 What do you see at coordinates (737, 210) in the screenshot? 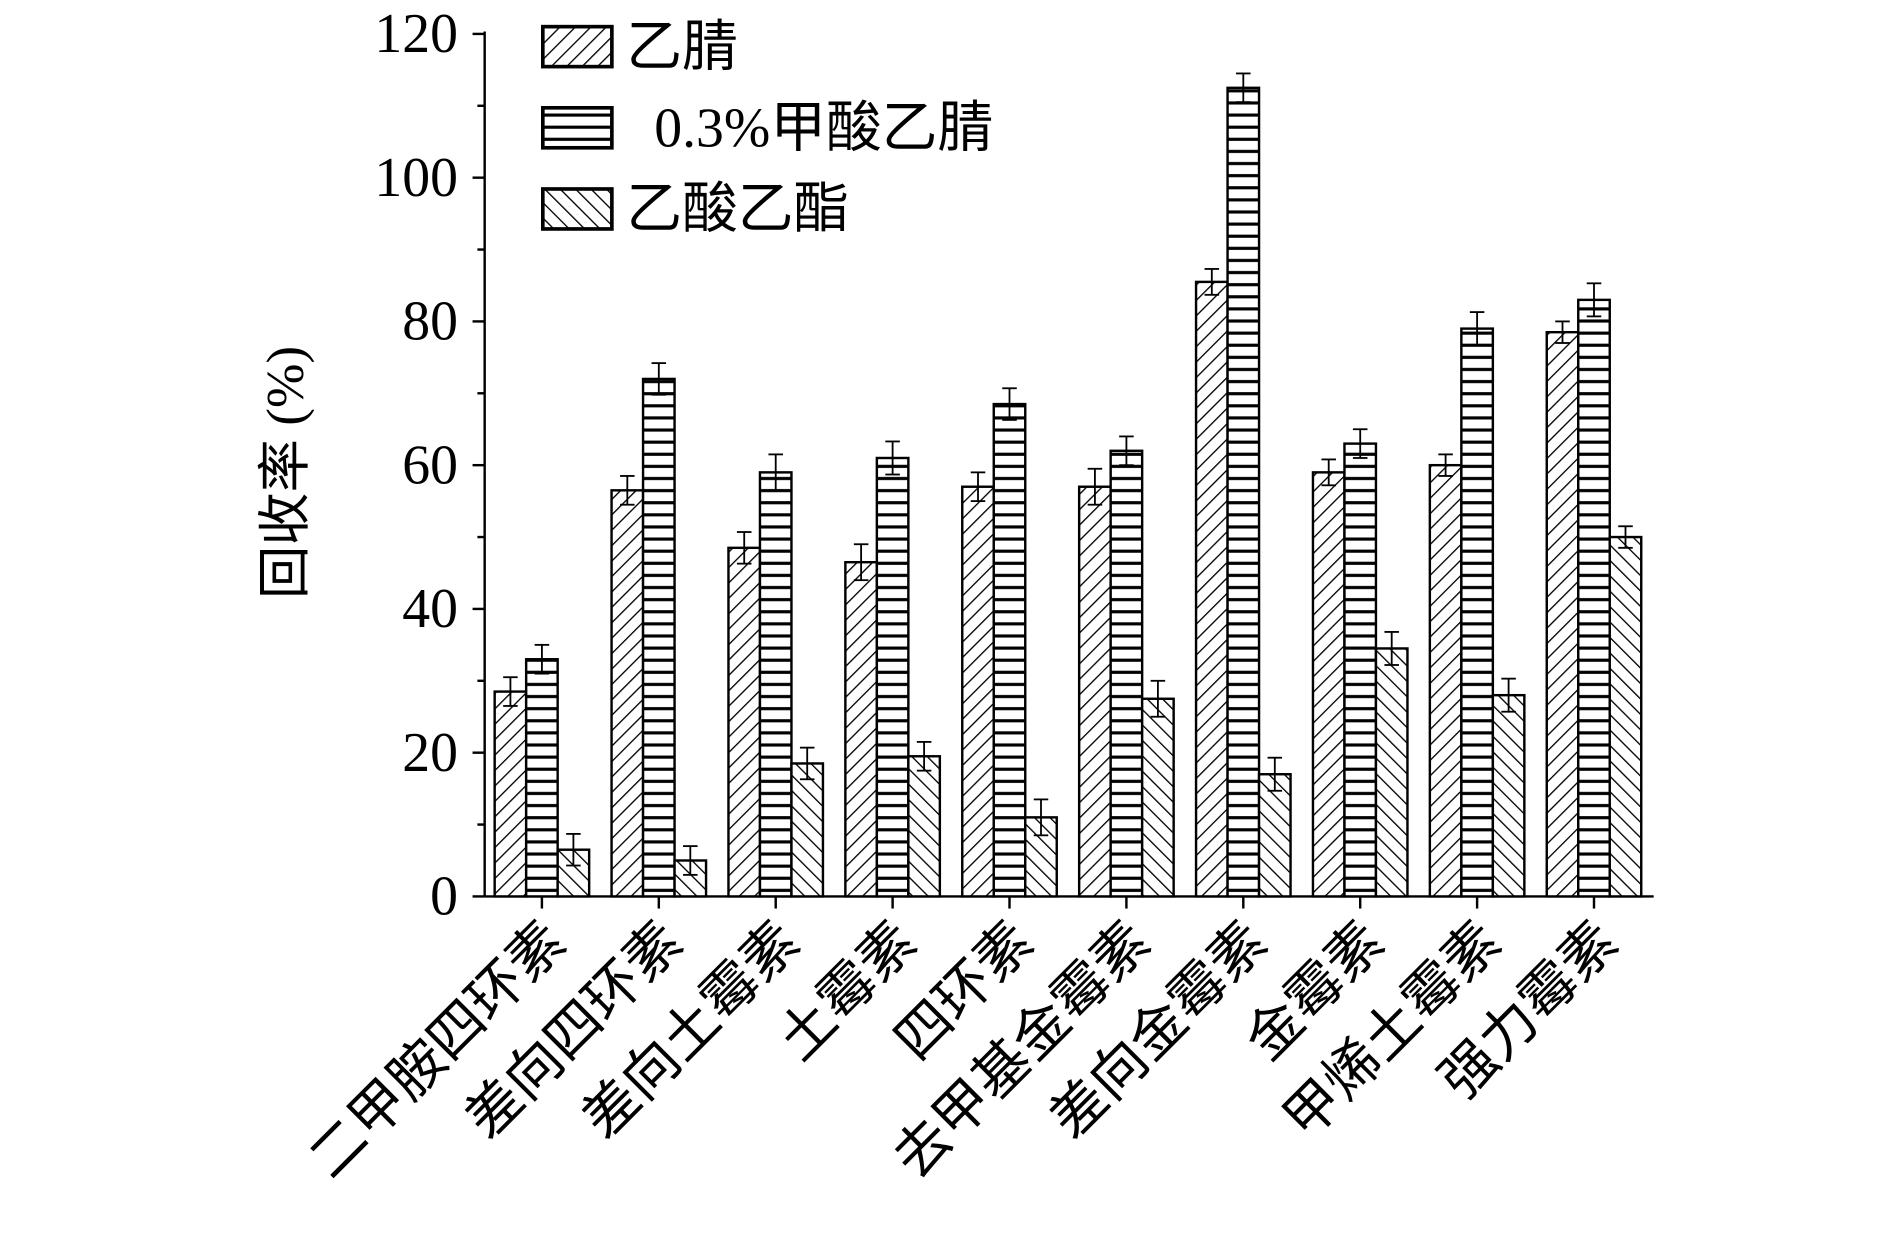
I see `legend-label: 乙酸乙酯` at bounding box center [737, 210].